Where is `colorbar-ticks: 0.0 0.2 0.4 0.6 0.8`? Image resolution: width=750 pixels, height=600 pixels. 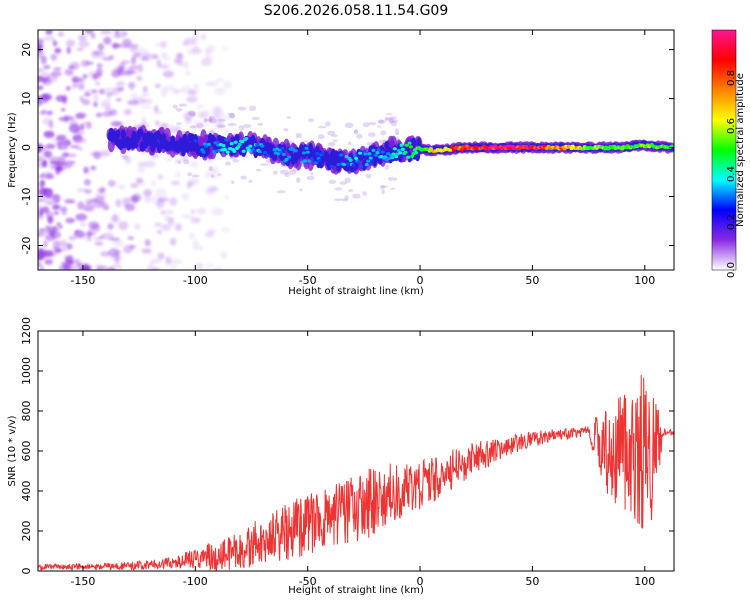
colorbar-ticks: 0.0 0.2 0.4 0.6 0.8 is located at coordinates (731, 174).